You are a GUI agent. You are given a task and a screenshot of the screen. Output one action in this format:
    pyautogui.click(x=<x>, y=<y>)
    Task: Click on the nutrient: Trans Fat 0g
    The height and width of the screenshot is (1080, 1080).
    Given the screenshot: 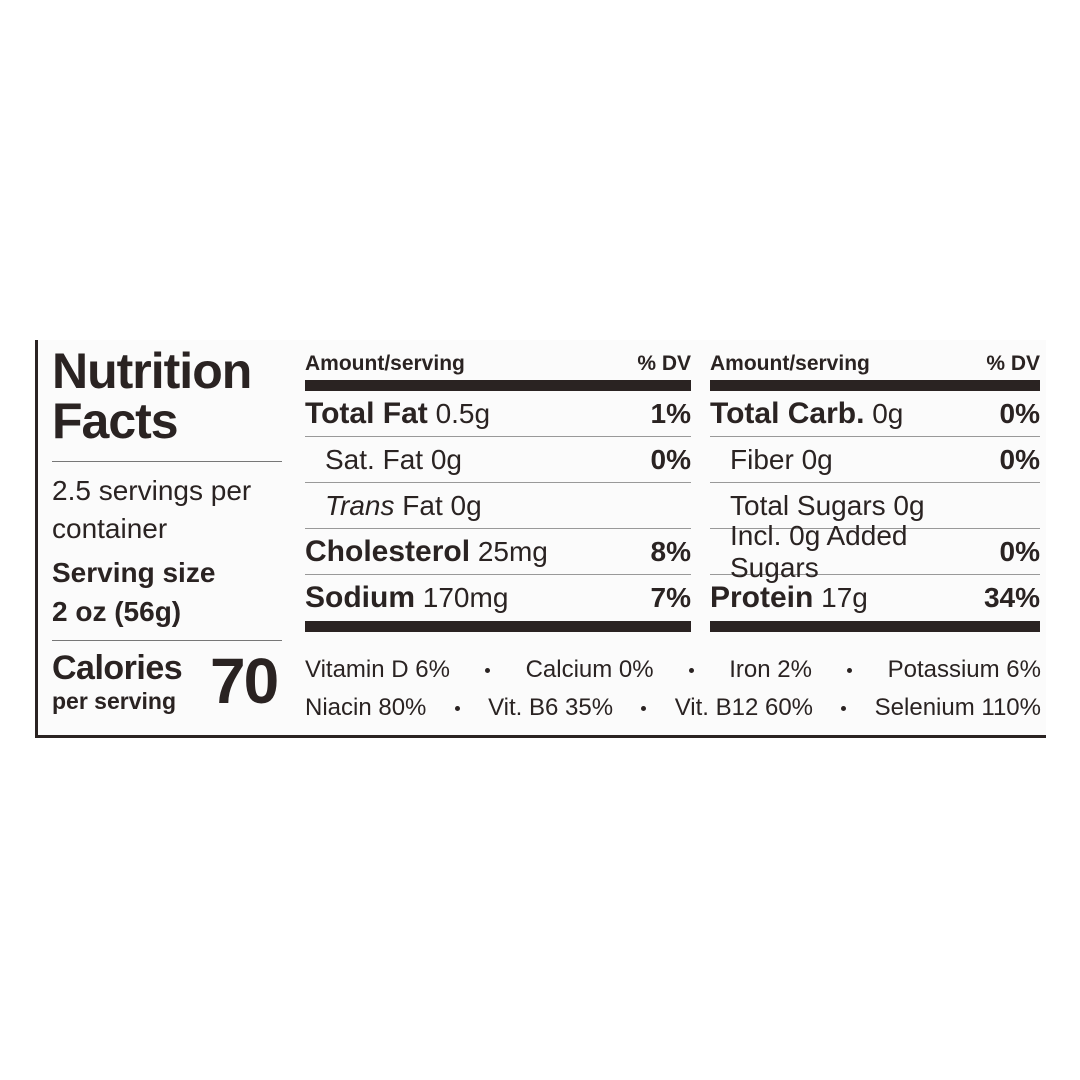 What is the action you would take?
    pyautogui.click(x=403, y=506)
    